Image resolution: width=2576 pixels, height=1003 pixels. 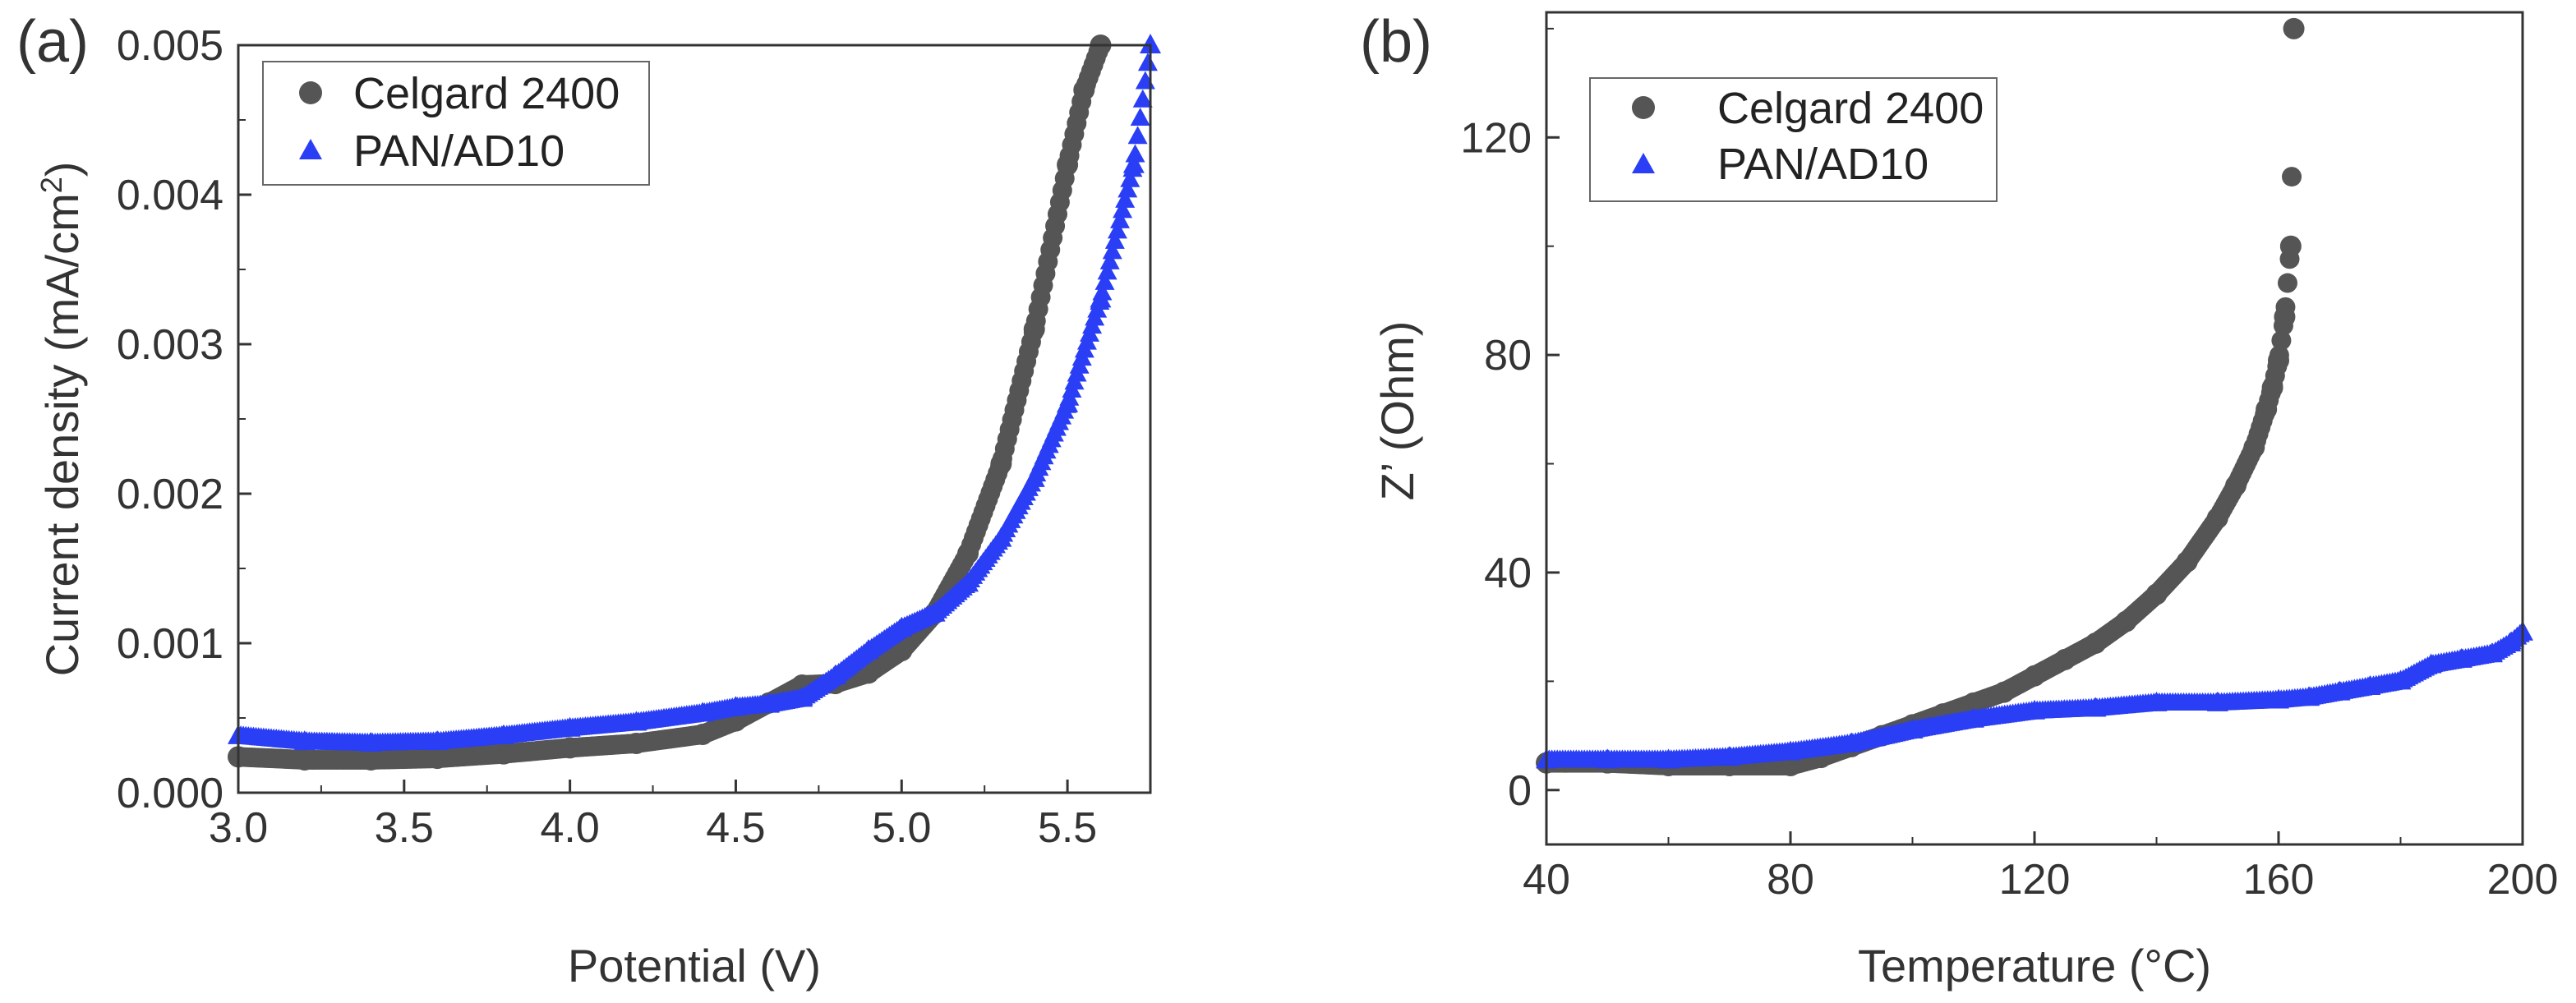 What do you see at coordinates (1508, 573) in the screenshot?
I see `panel-b-ytick-label: 40` at bounding box center [1508, 573].